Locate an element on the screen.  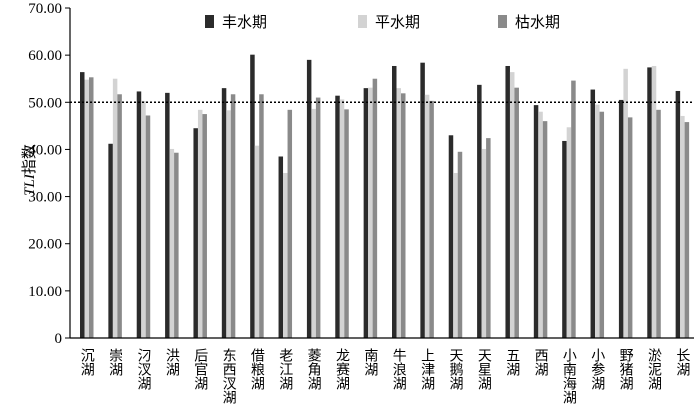
y-tick-label: 50.00 is located at coordinates (45, 103).